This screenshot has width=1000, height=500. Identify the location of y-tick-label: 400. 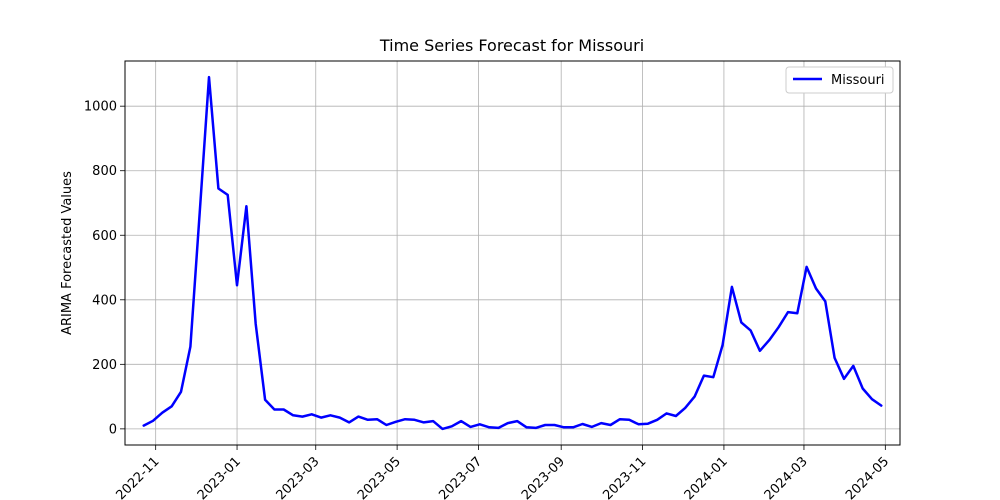
(104, 300).